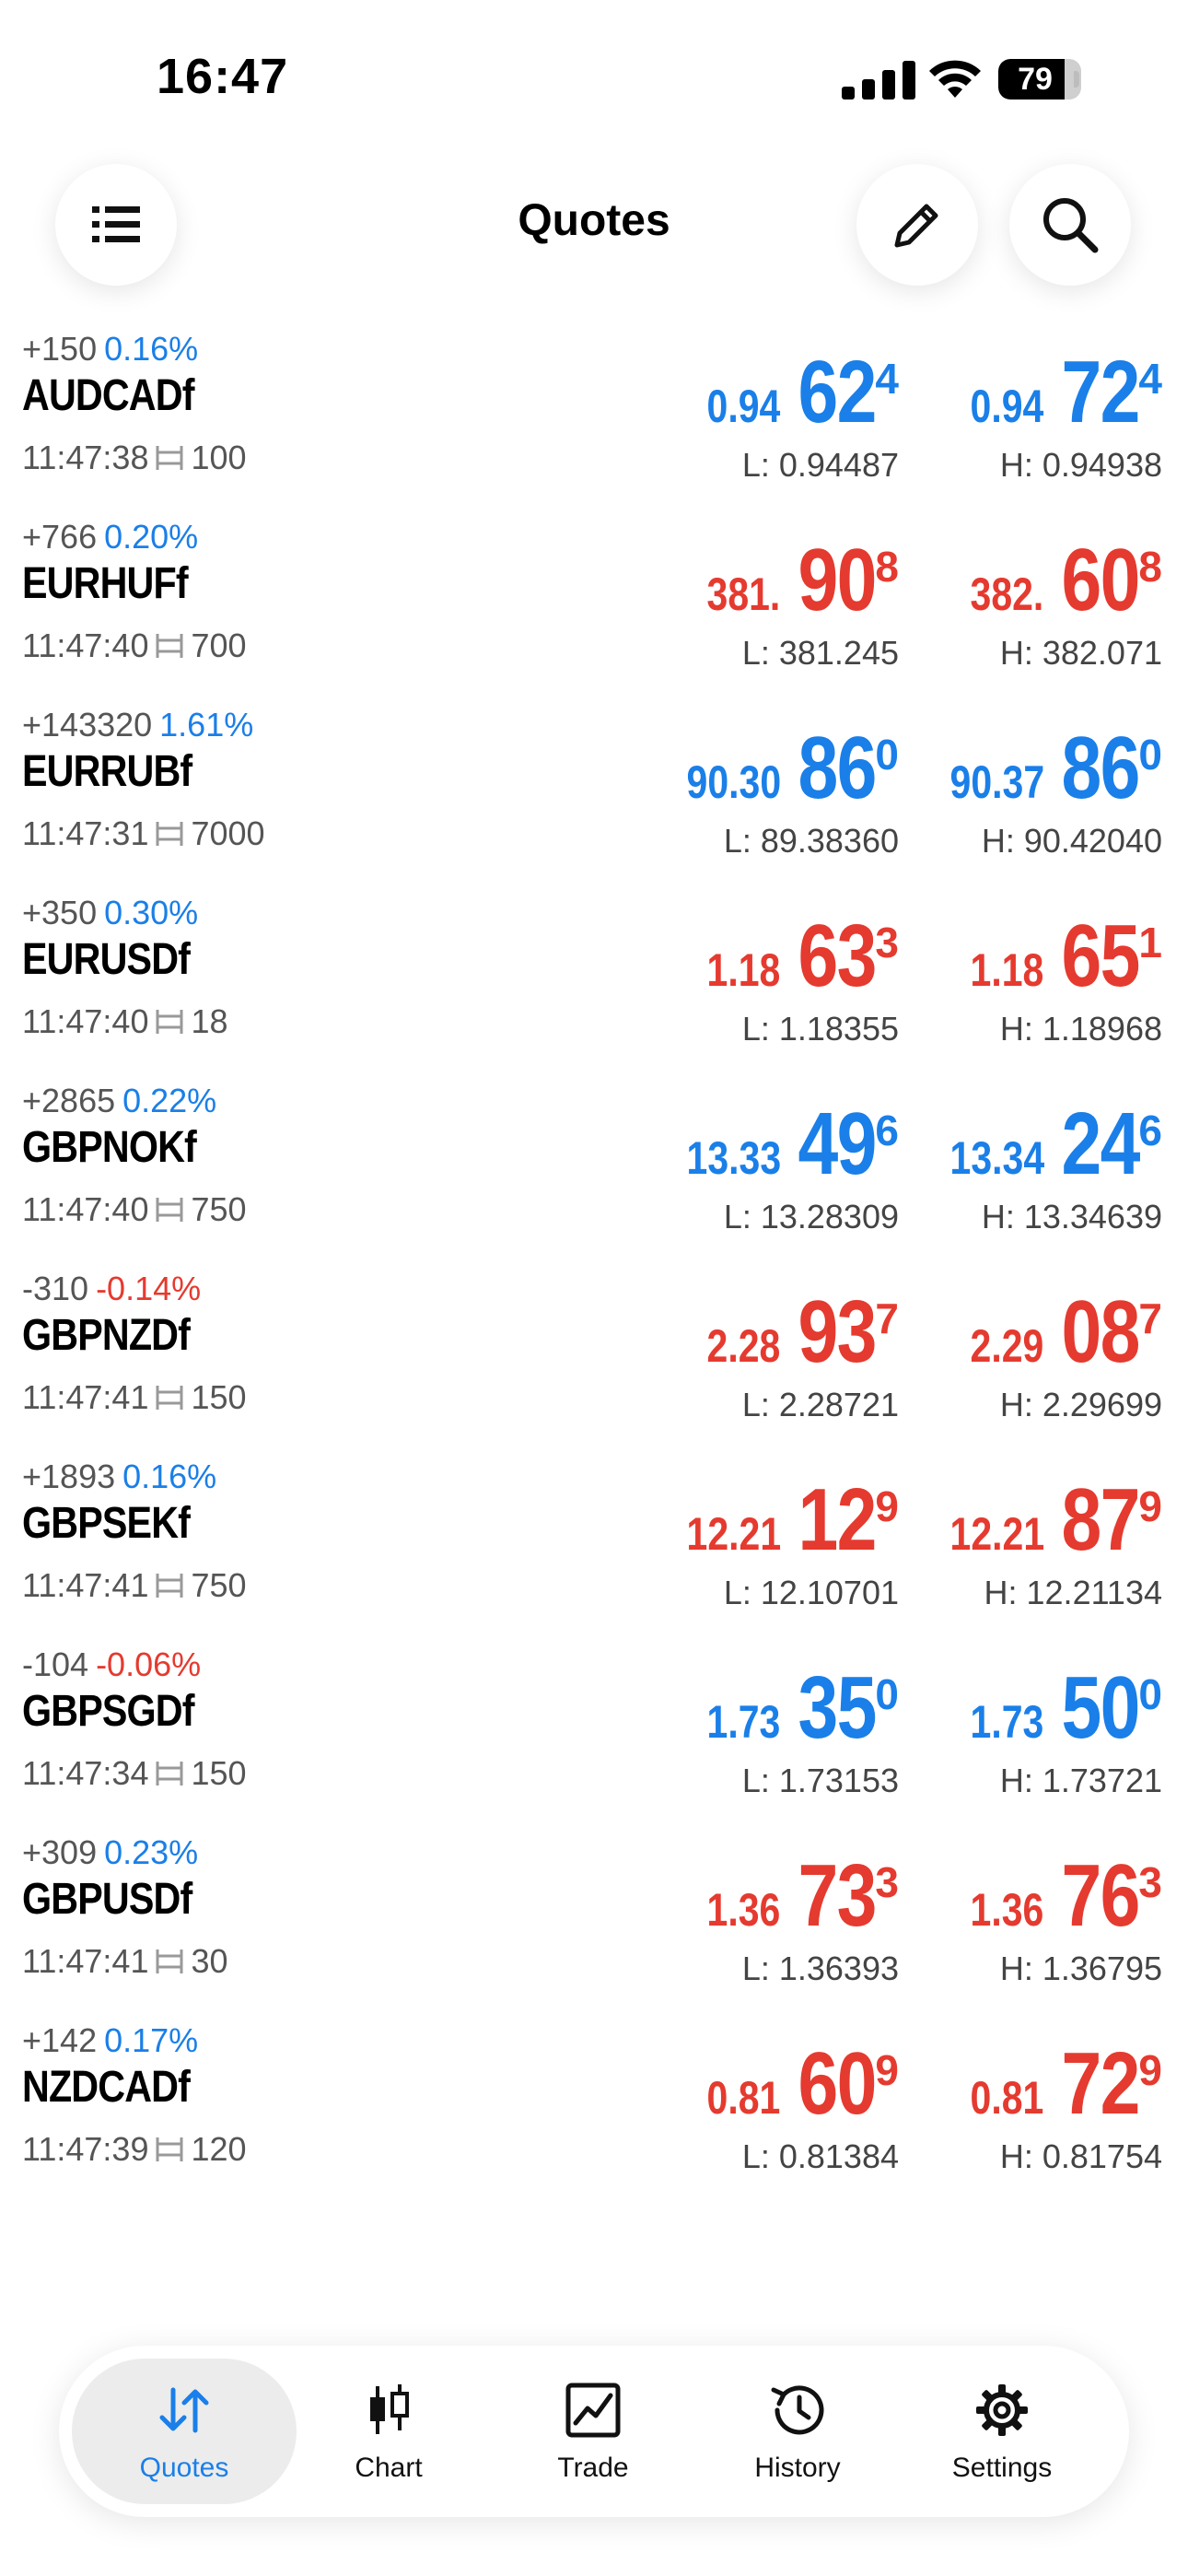  Describe the element at coordinates (820, 1404) in the screenshot. I see `low-value: L: 2.28721` at that location.